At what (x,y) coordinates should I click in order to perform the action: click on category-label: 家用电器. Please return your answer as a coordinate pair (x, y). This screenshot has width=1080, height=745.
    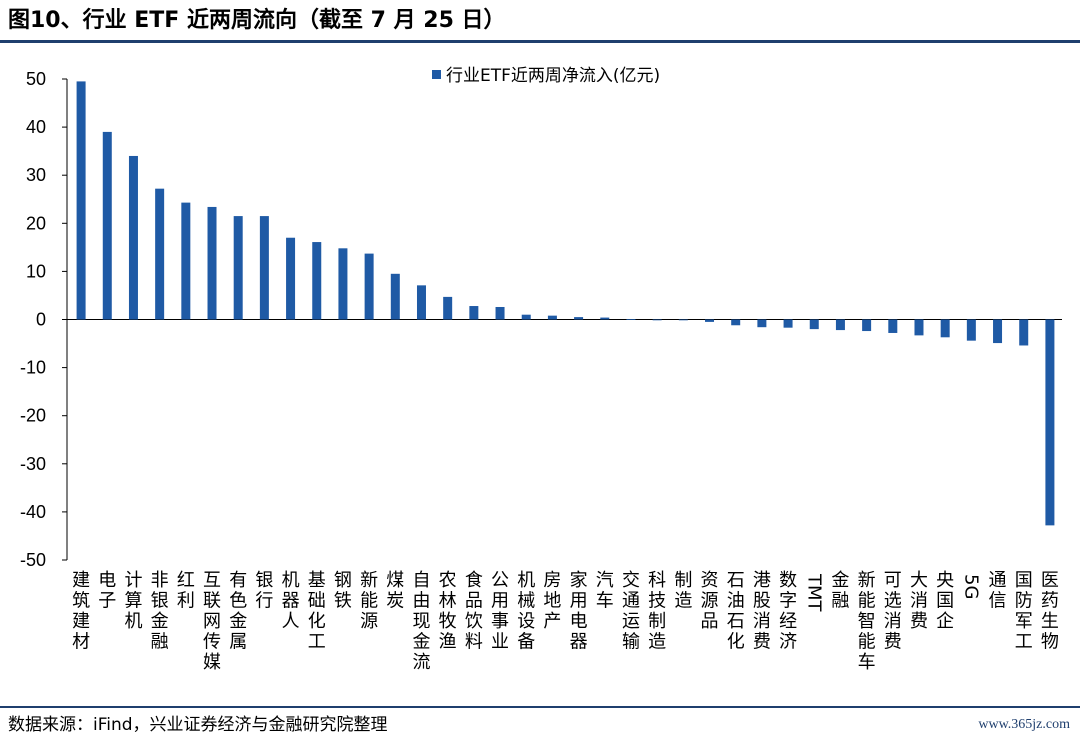
    Looking at the image, I should click on (579, 611).